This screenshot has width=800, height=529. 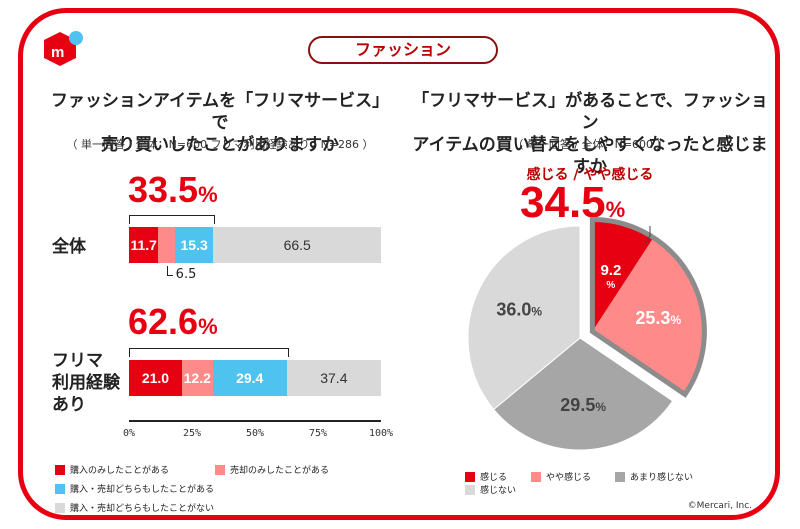 I want to click on right-title-line1: 「フリマサービス」があることで、ファッション, so click(x=590, y=112).